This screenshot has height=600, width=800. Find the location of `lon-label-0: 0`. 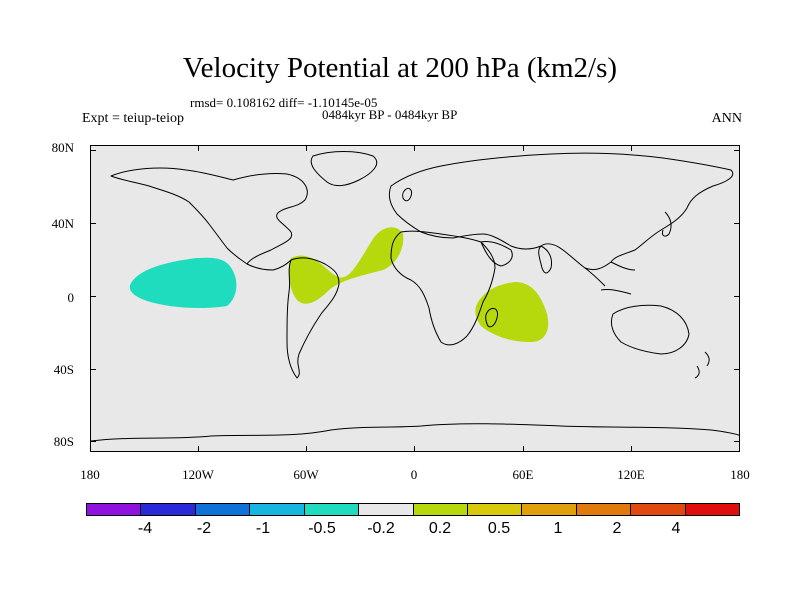

lon-label-0: 0 is located at coordinates (414, 474).